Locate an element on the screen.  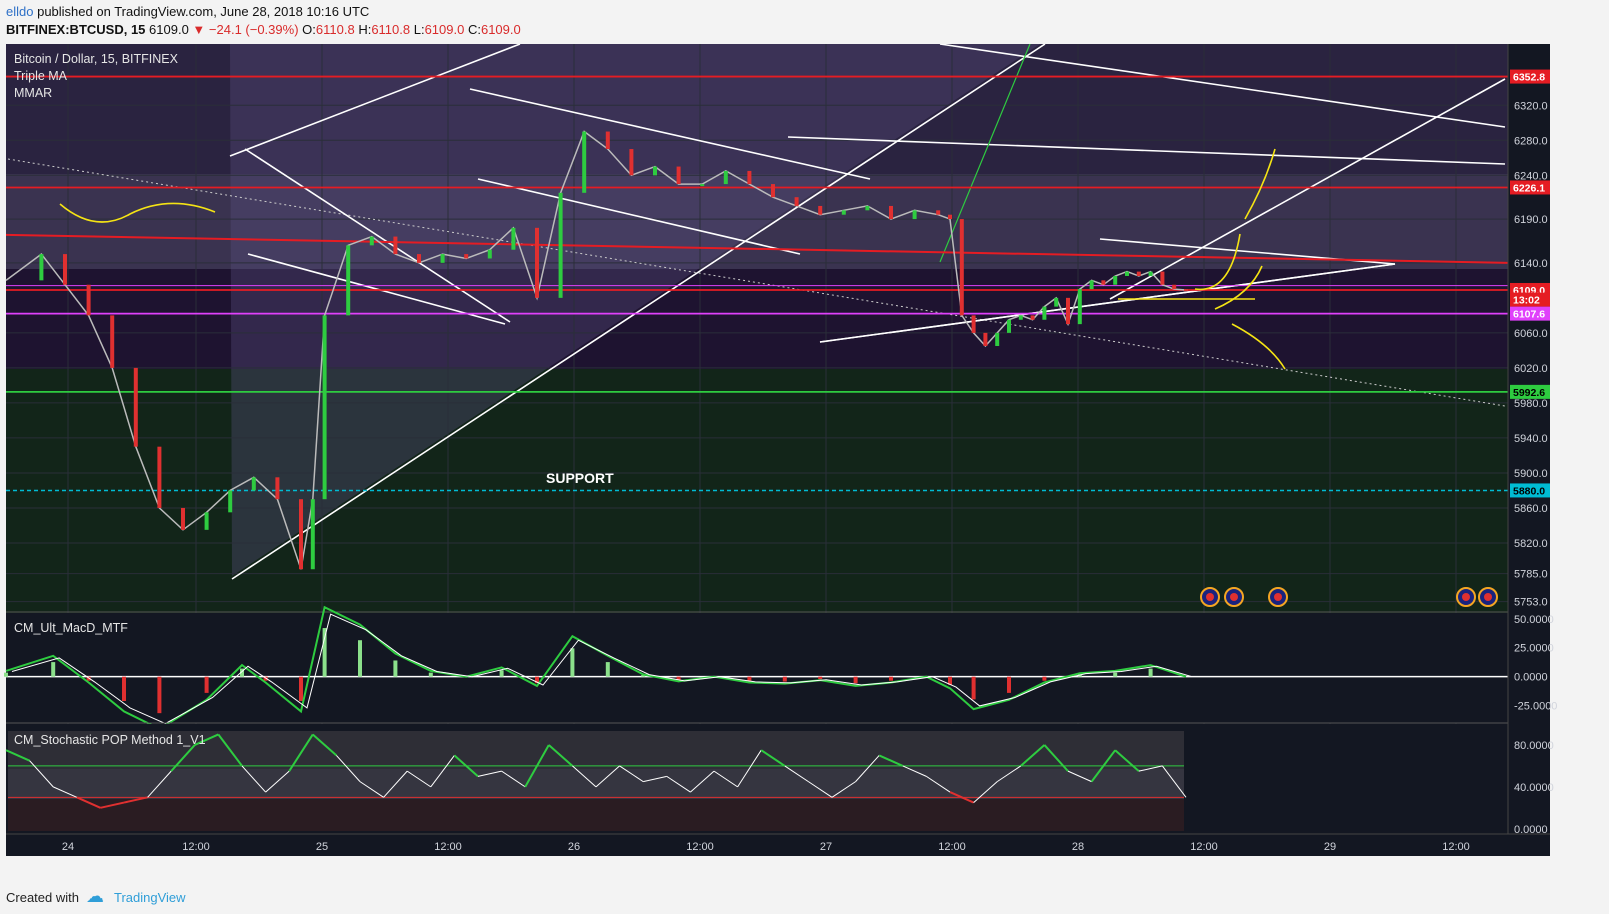
macd-tick-label: -25.0000 is located at coordinates (1535, 707).